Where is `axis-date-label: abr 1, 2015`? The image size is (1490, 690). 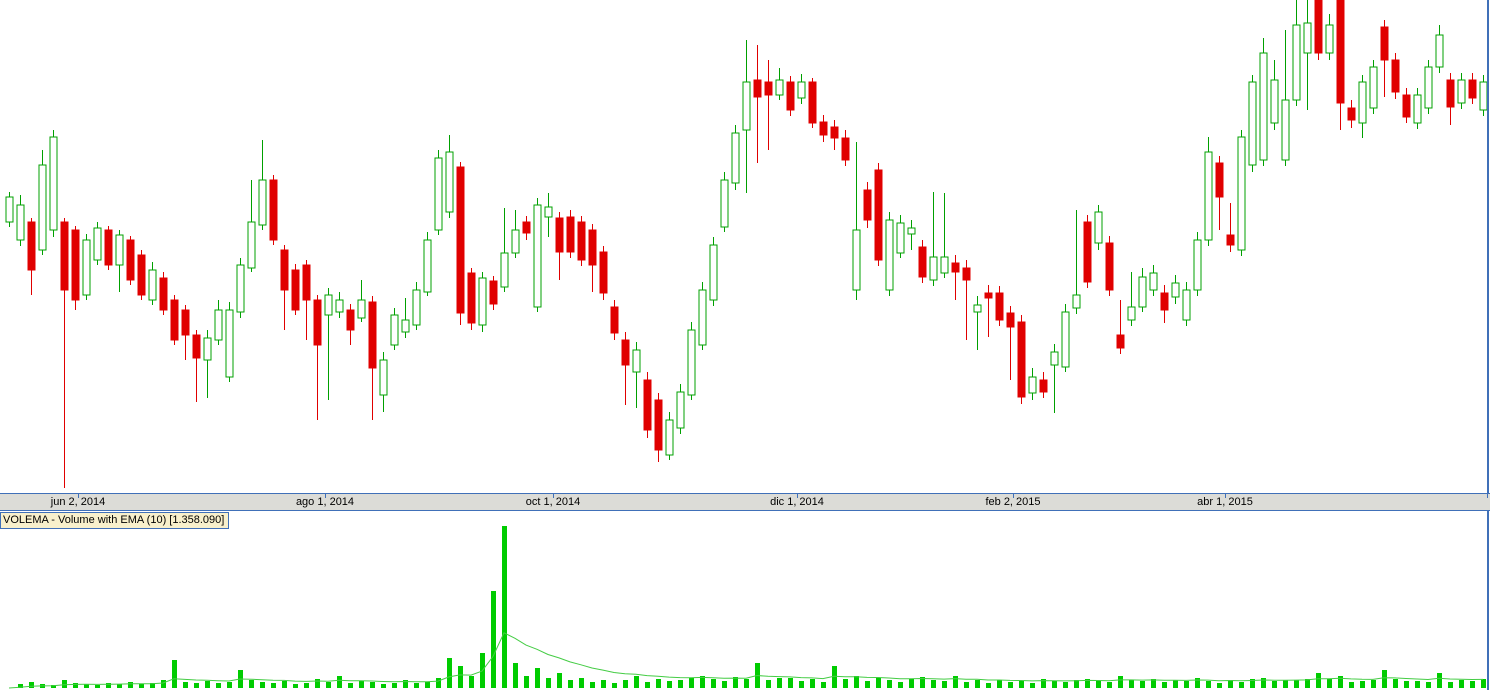 axis-date-label: abr 1, 2015 is located at coordinates (1225, 502).